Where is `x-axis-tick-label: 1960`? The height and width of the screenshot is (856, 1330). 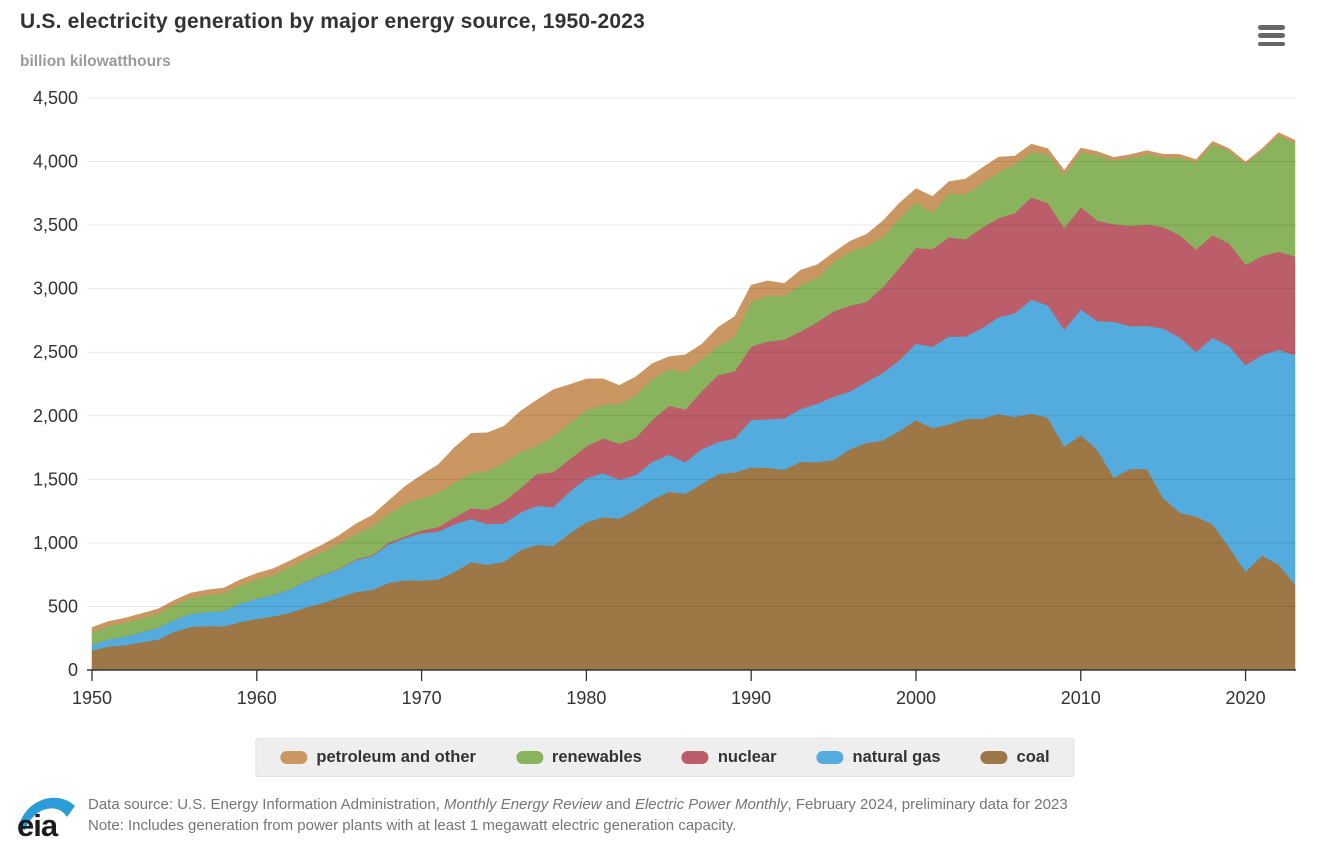
x-axis-tick-label: 1960 is located at coordinates (257, 698).